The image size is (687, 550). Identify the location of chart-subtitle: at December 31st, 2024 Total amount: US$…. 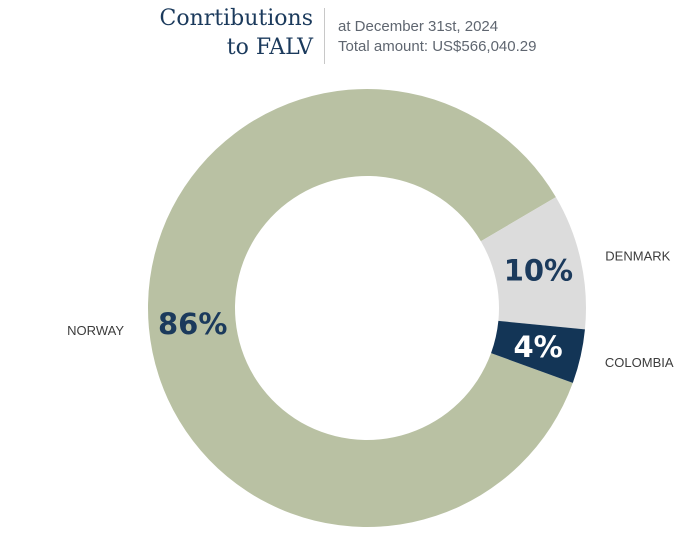
(437, 37).